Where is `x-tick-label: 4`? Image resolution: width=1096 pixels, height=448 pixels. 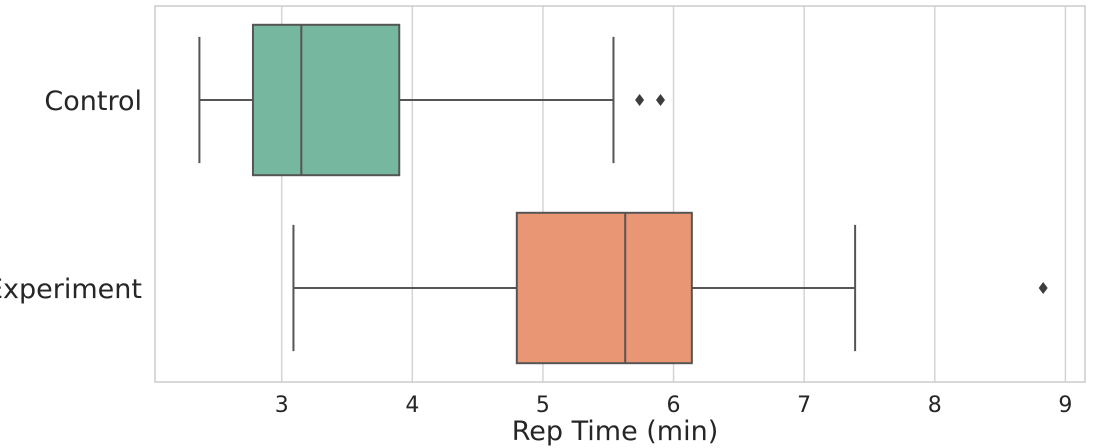
x-tick-label: 4 is located at coordinates (412, 405).